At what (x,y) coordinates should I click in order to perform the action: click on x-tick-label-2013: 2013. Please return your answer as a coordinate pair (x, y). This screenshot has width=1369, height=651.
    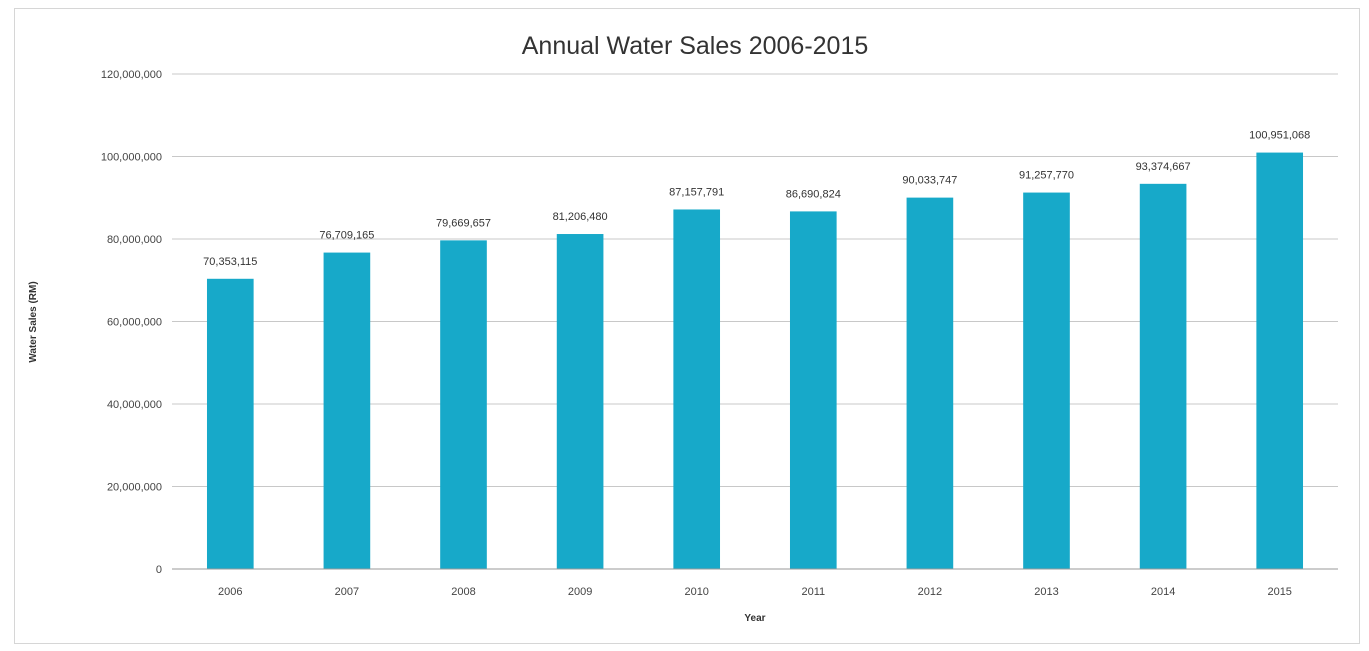
    Looking at the image, I should click on (1046, 592).